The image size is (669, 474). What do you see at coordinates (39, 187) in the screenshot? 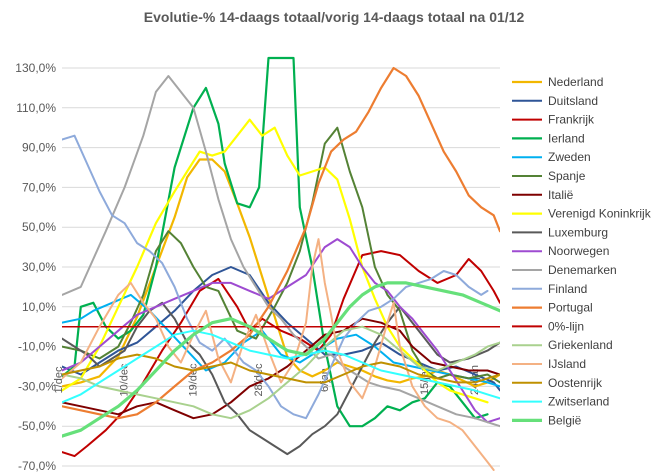
I see `y-tick-label: 70,0%` at bounding box center [39, 187].